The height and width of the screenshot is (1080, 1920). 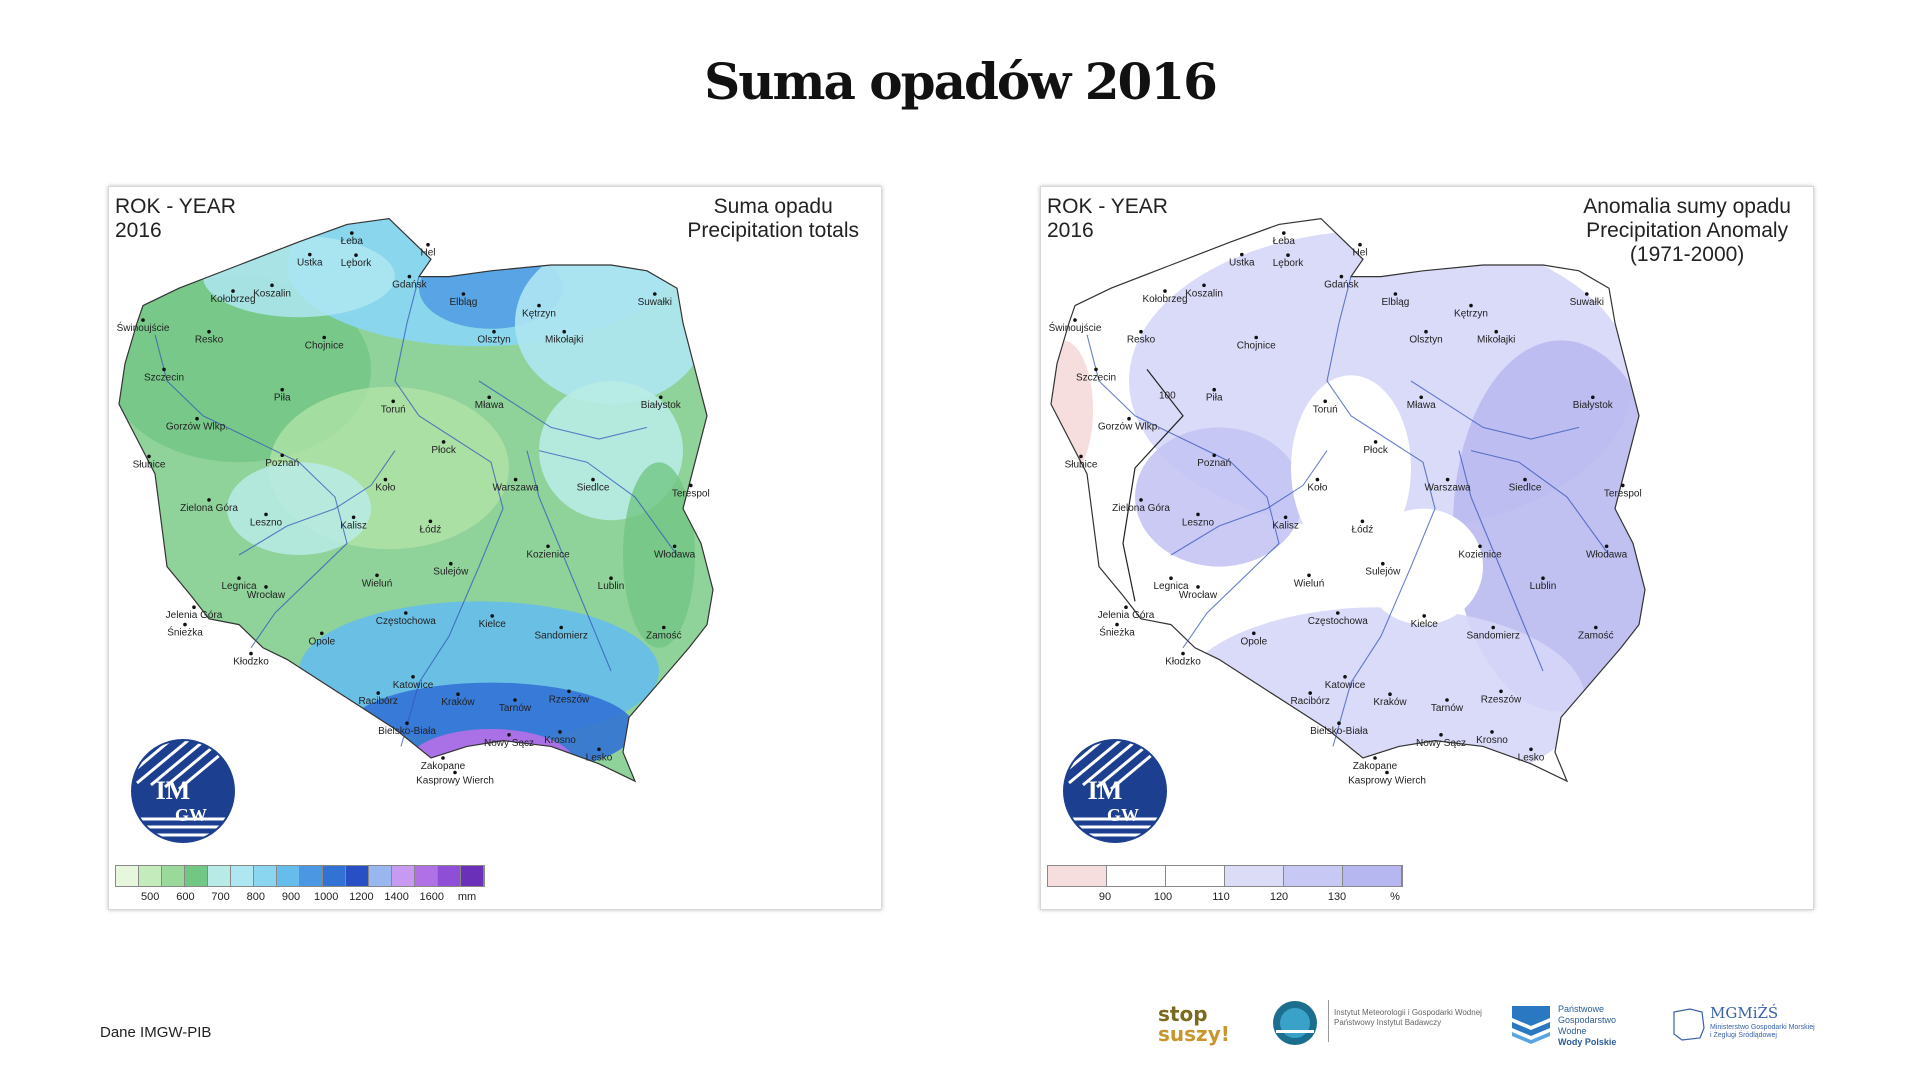 I want to click on legend-tick-label: 800, so click(x=255, y=897).